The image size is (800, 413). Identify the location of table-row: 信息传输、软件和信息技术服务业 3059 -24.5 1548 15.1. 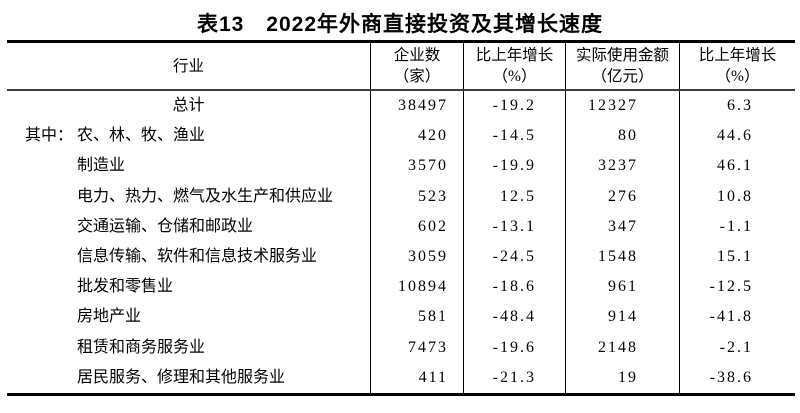
(401, 257).